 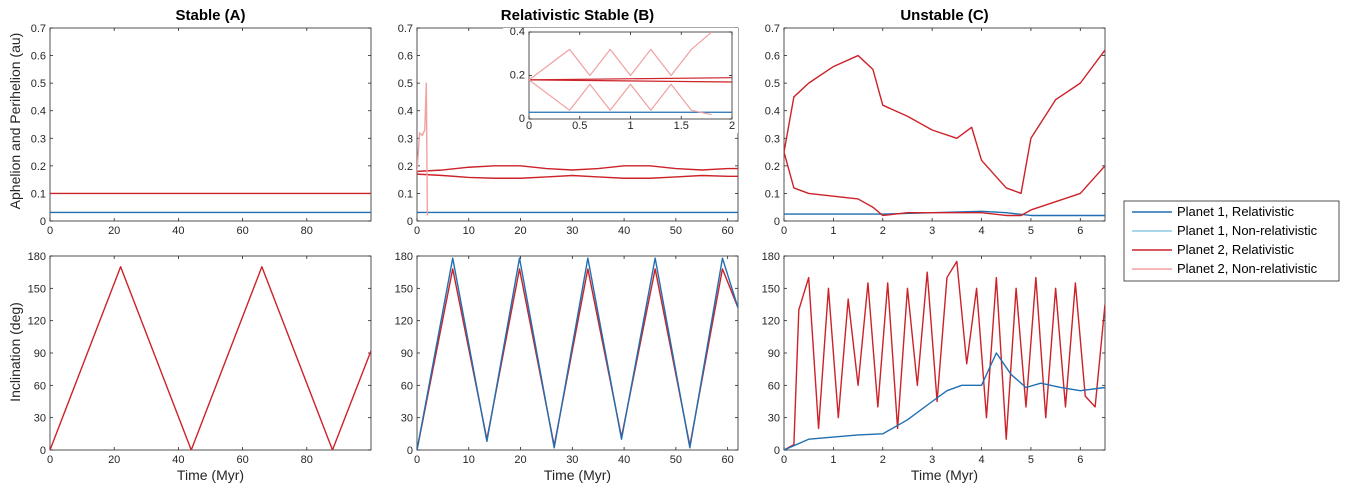 What do you see at coordinates (944, 15) in the screenshot?
I see `panel-title: Unstable (C)` at bounding box center [944, 15].